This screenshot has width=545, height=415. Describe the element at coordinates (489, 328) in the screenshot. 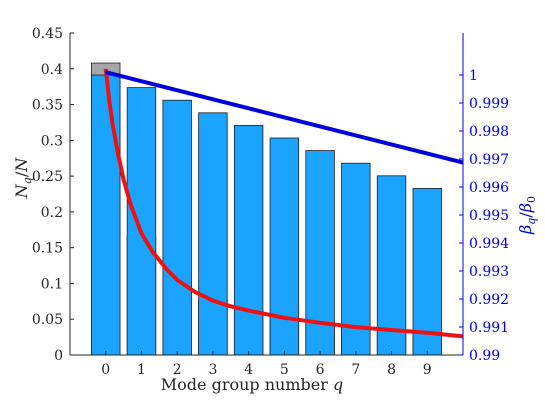

I see `y-right-tick-label-1: 0.991` at that location.